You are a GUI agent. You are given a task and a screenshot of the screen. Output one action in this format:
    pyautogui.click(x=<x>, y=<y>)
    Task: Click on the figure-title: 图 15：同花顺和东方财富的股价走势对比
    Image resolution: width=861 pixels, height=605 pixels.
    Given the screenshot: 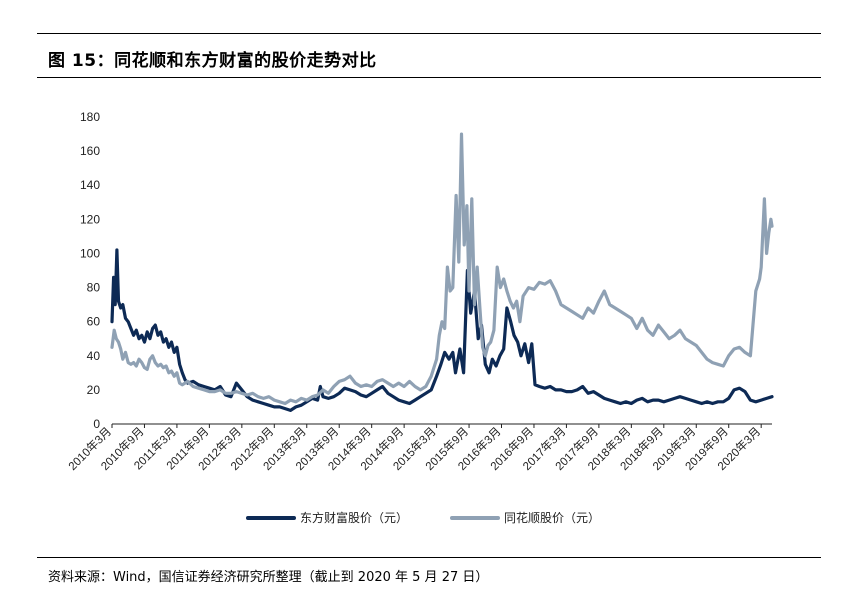 What is the action you would take?
    pyautogui.click(x=212, y=61)
    